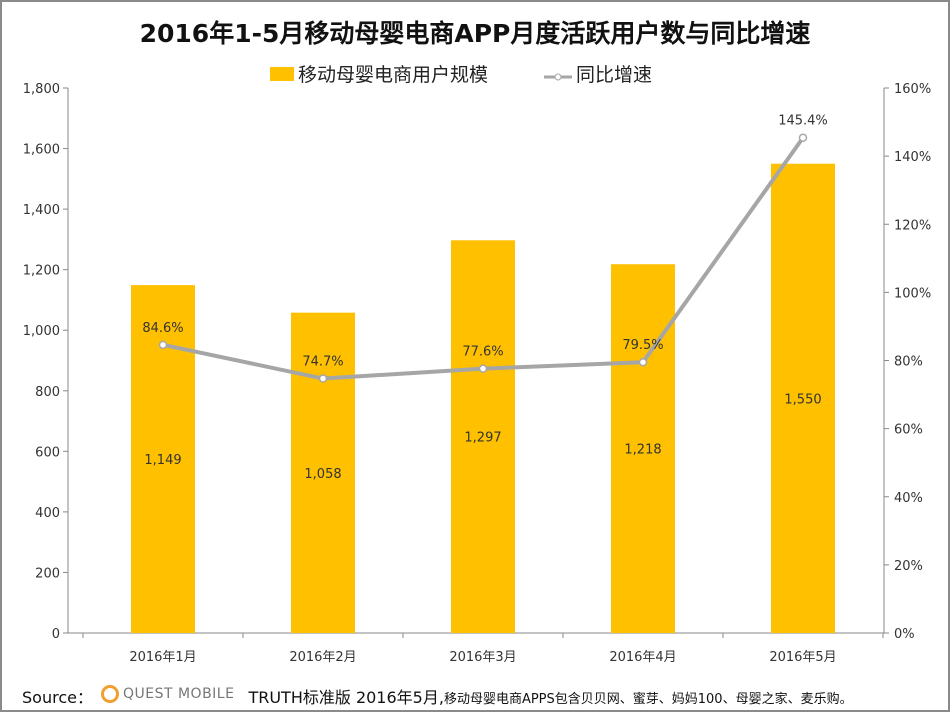  What do you see at coordinates (41, 150) in the screenshot?
I see `y-tick-label: 1,600` at bounding box center [41, 150].